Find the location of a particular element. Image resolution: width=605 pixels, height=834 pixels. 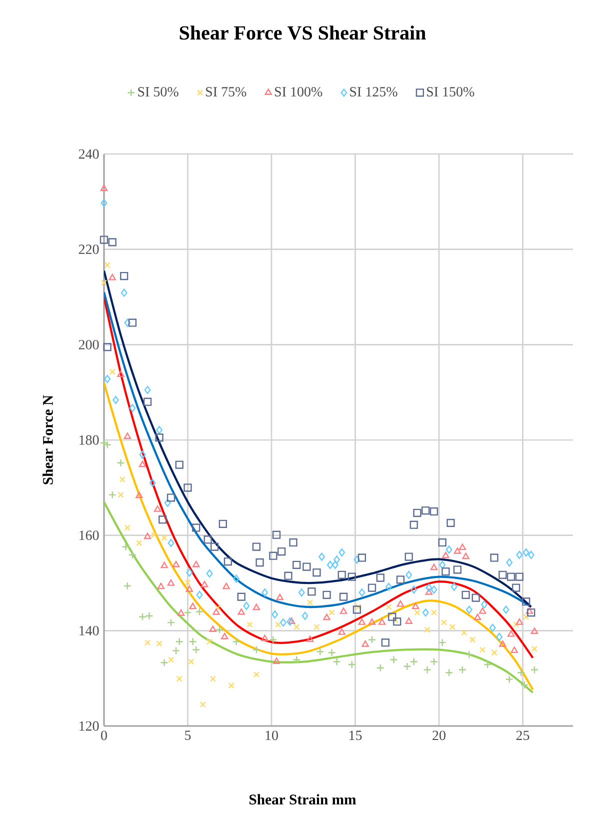

y-tick-label: 140 is located at coordinates (89, 631).